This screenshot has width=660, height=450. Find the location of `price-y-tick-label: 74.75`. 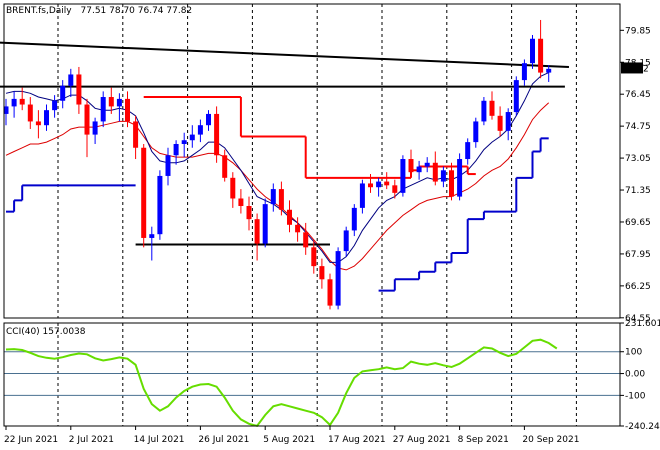

price-y-tick-label: 74.75 is located at coordinates (638, 127).